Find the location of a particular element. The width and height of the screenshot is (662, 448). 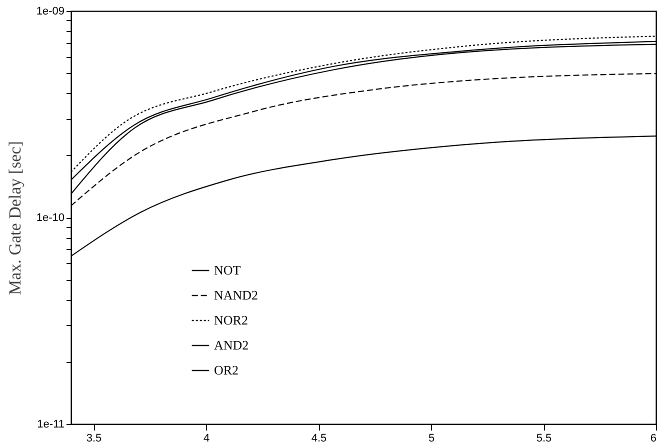

x-tick-label: 5.5 is located at coordinates (544, 438).